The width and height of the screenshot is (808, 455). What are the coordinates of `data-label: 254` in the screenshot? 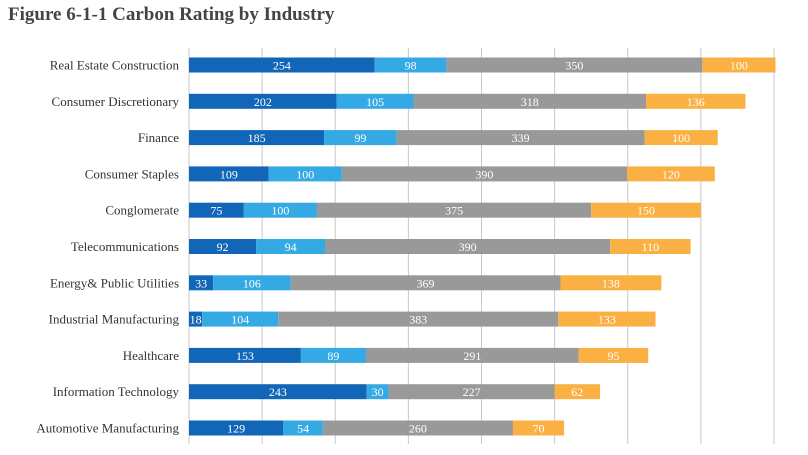 It's located at (282, 66).